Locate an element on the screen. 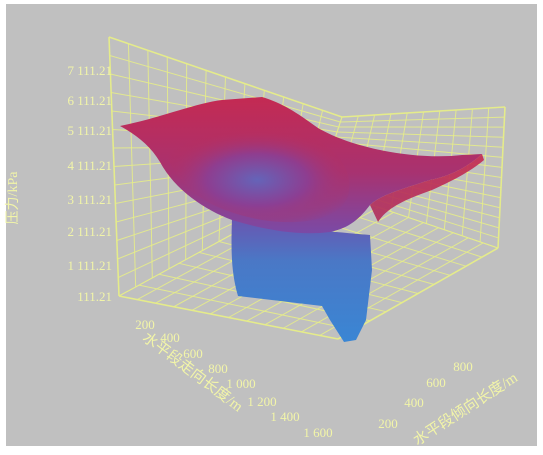 The width and height of the screenshot is (543, 455). z-tick-label: 1 111.21 is located at coordinates (89, 265).